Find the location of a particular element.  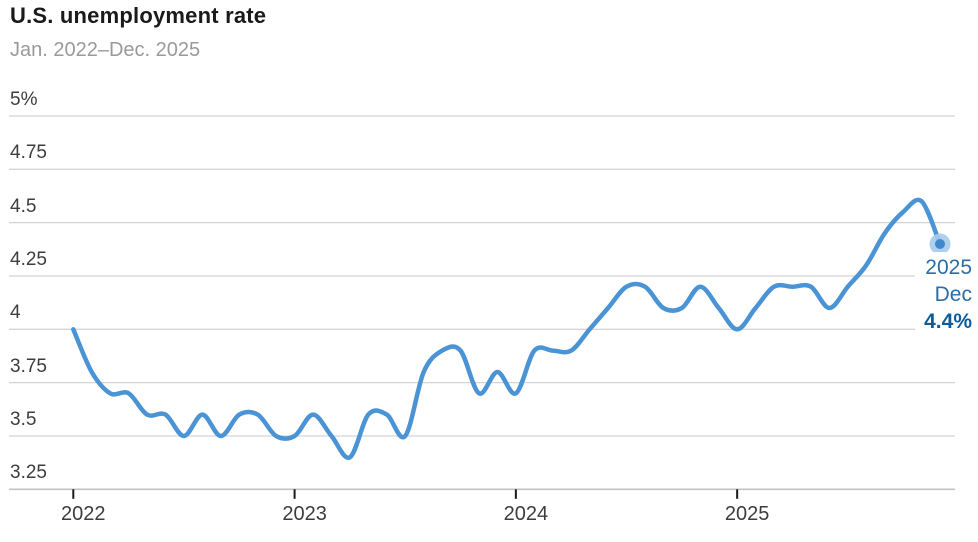

y-axis-label: 3.25 is located at coordinates (28, 473).